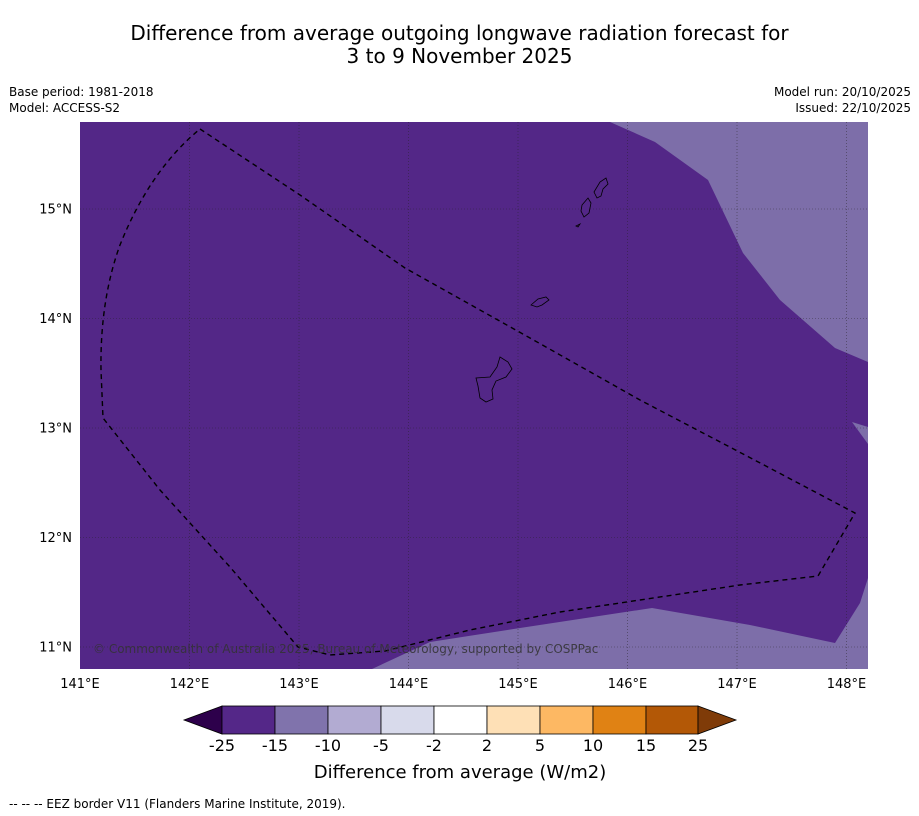 The height and width of the screenshot is (816, 919). Describe the element at coordinates (202, 720) in the screenshot. I see `colorbar-extend-min` at that location.